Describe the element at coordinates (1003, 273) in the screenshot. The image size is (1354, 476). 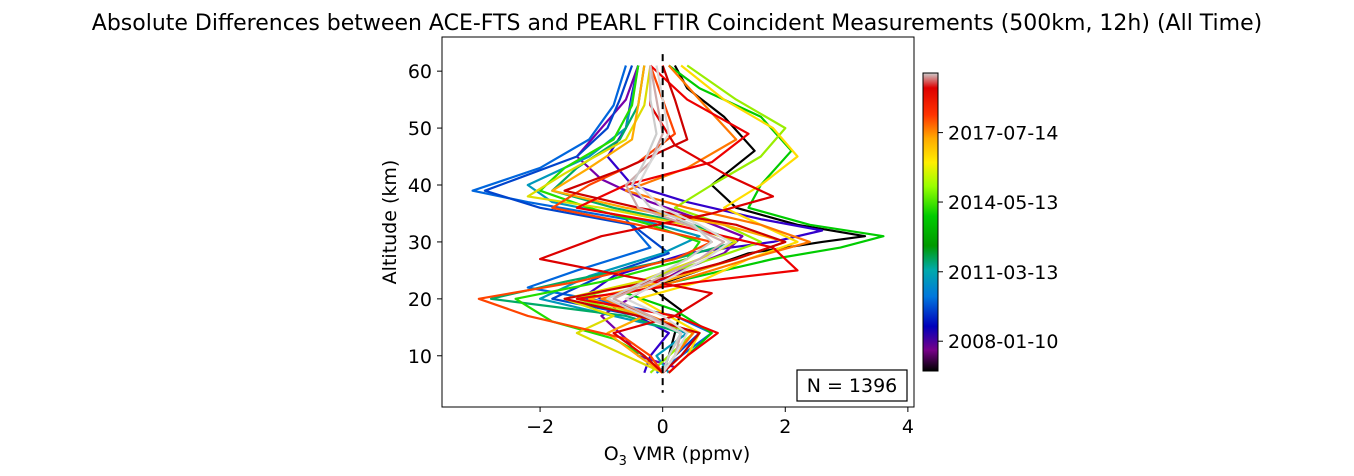
I see `colorbar-tick-label: 2011-03-13` at that location.